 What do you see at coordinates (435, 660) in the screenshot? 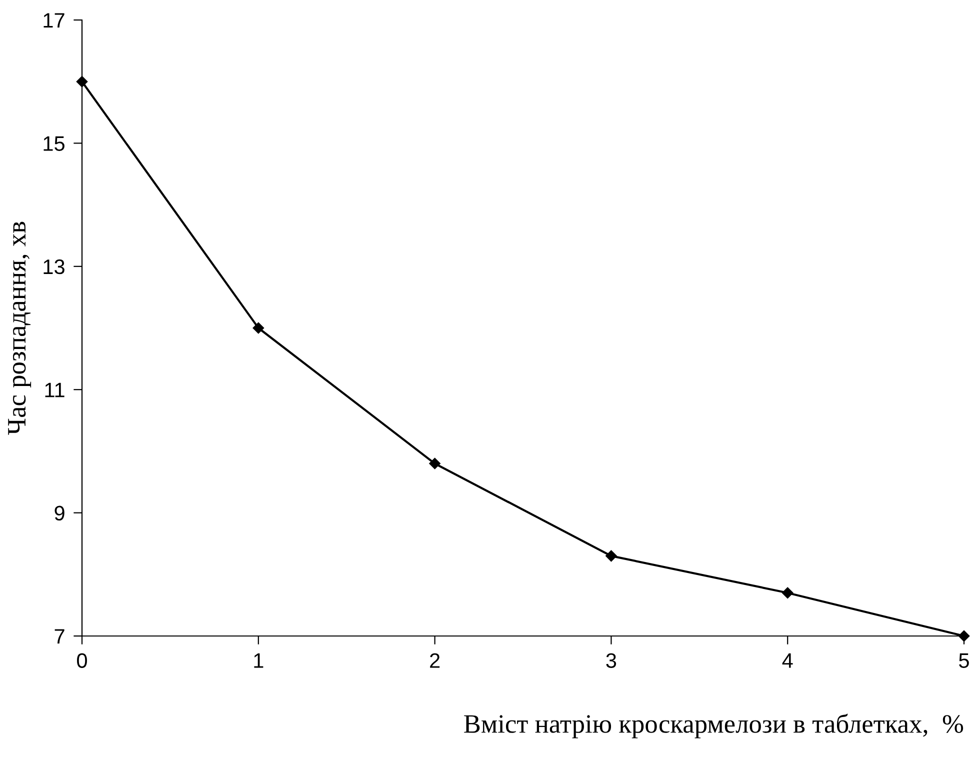
I see `x-tick-label: 2` at bounding box center [435, 660].